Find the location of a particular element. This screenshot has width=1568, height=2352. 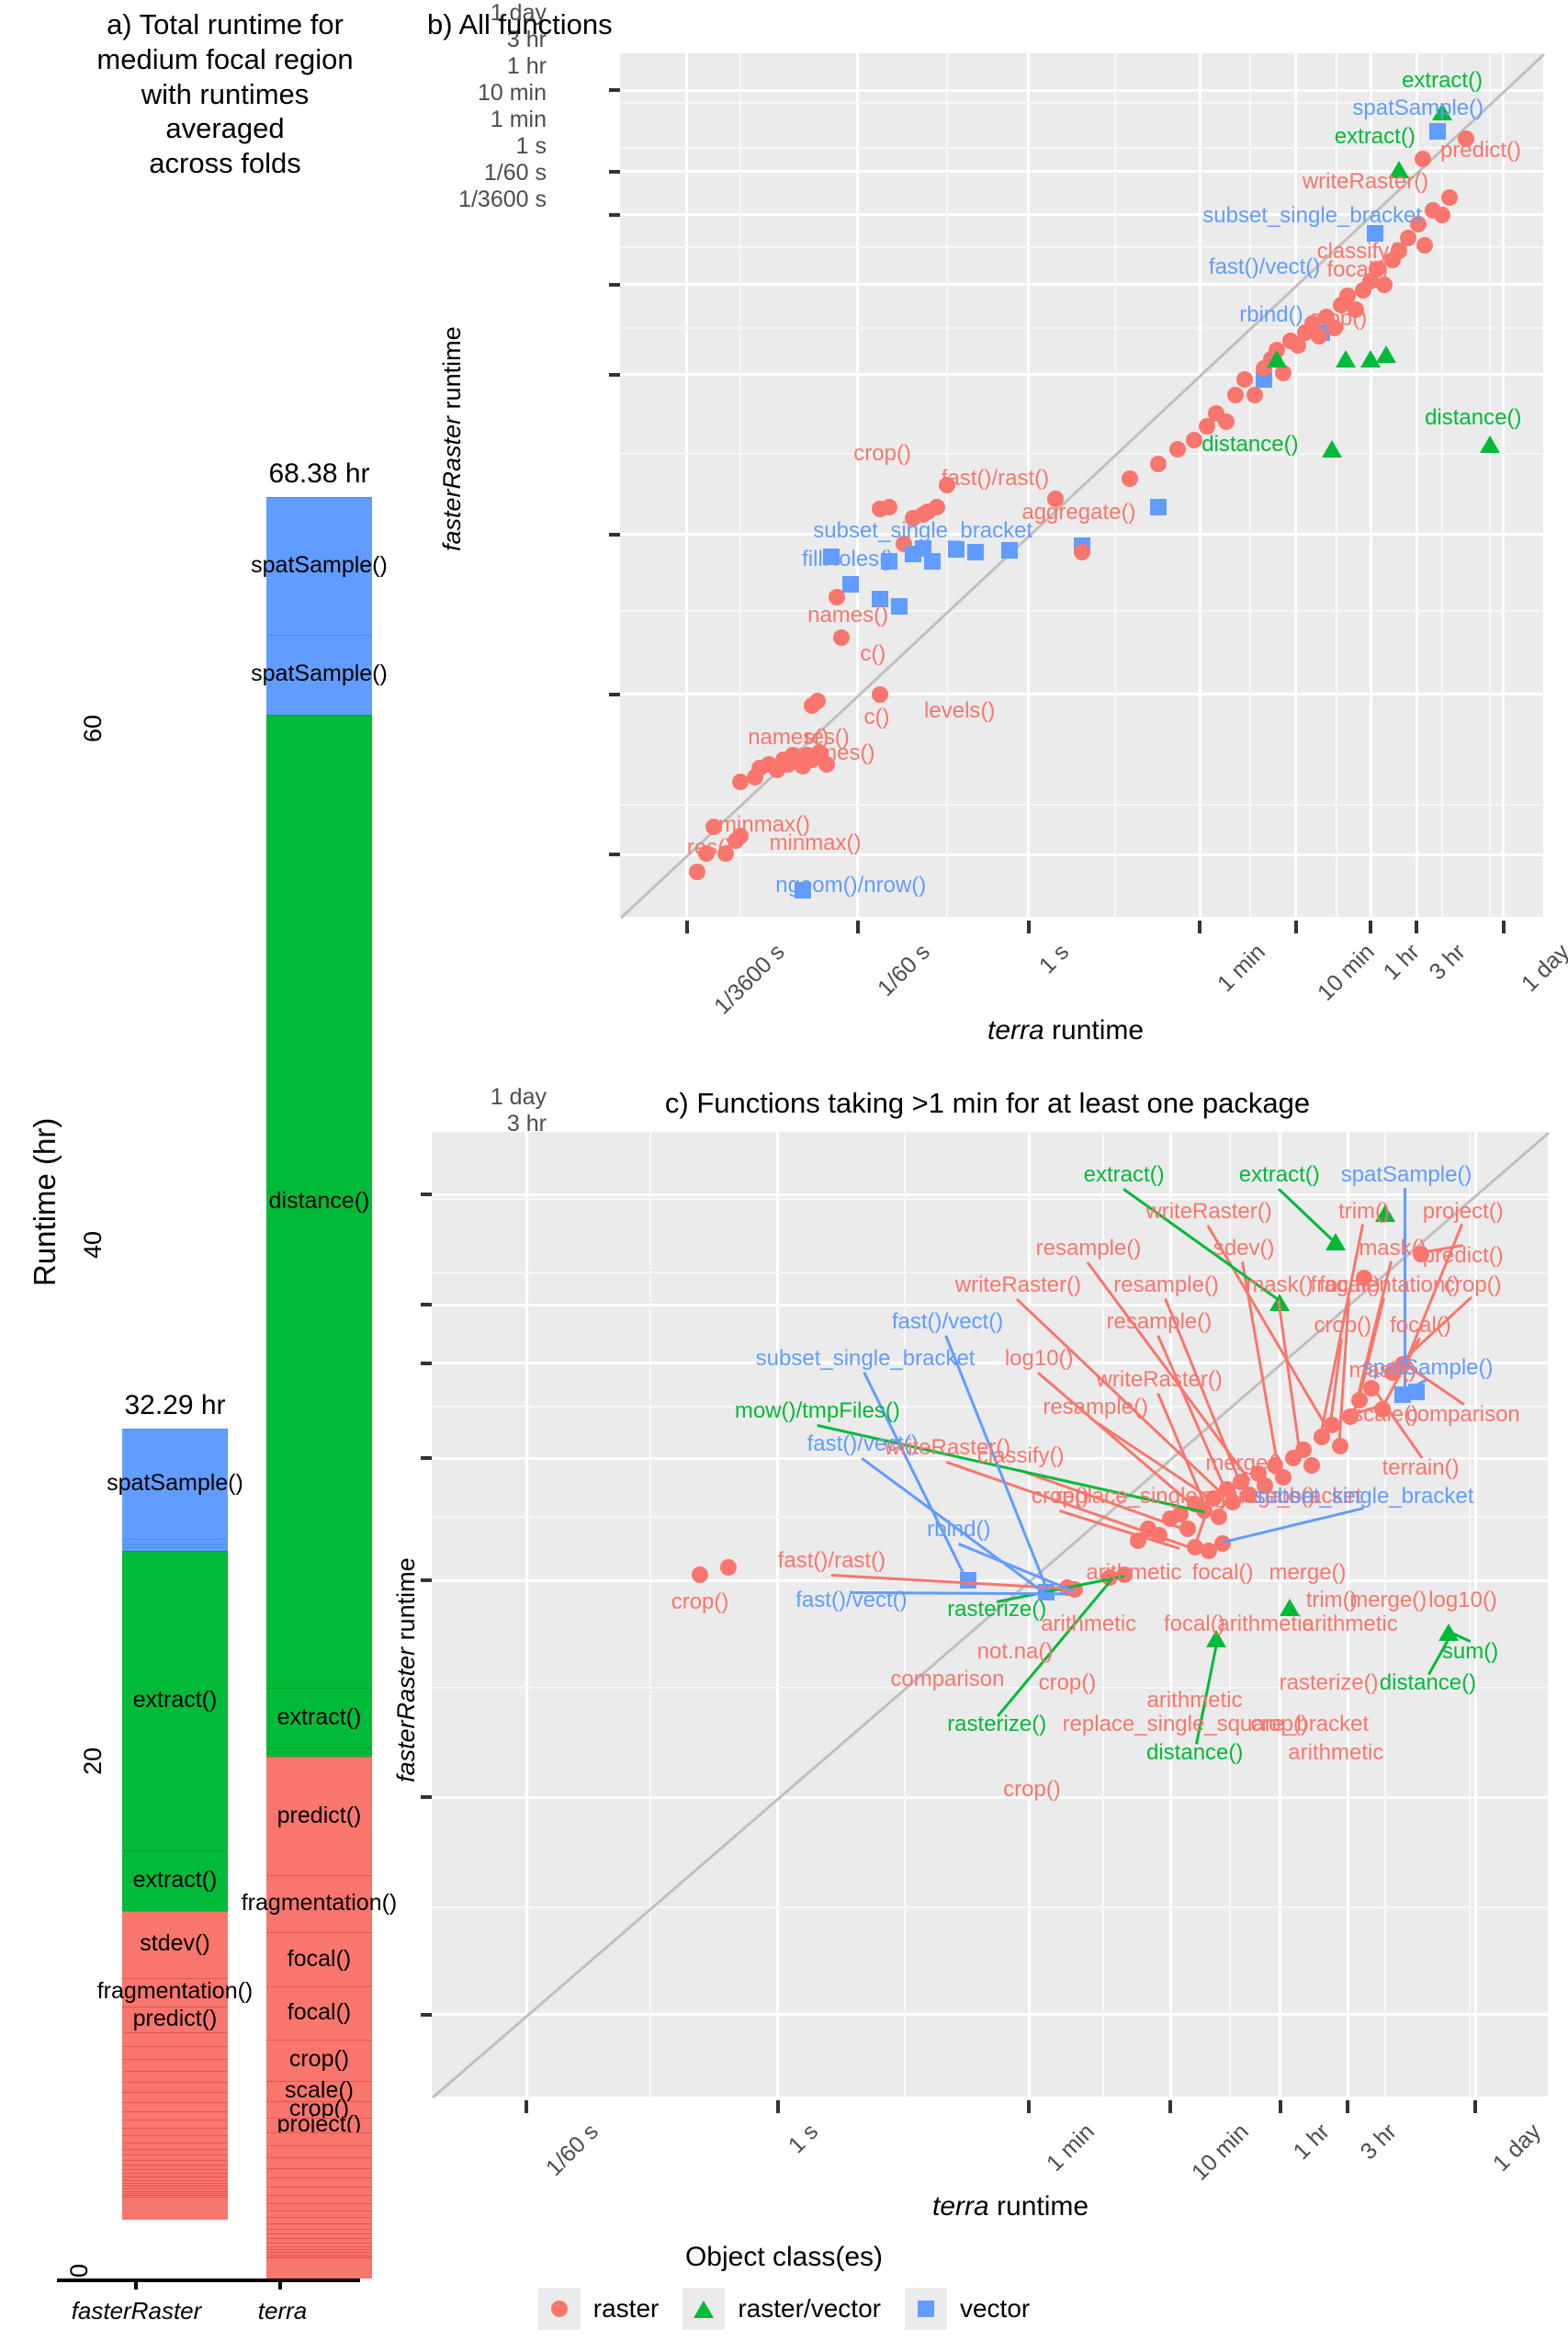

point-label: fillHoles() is located at coordinates (849, 559).